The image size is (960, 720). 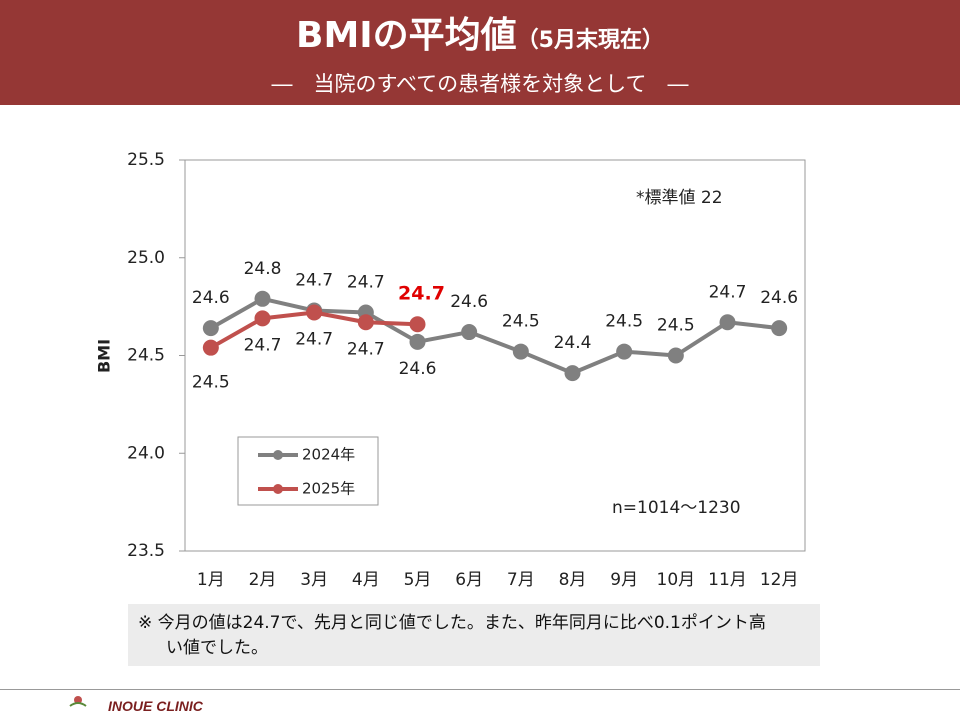 I want to click on title: BMIの平均値（5月末現在）, so click(x=480, y=32).